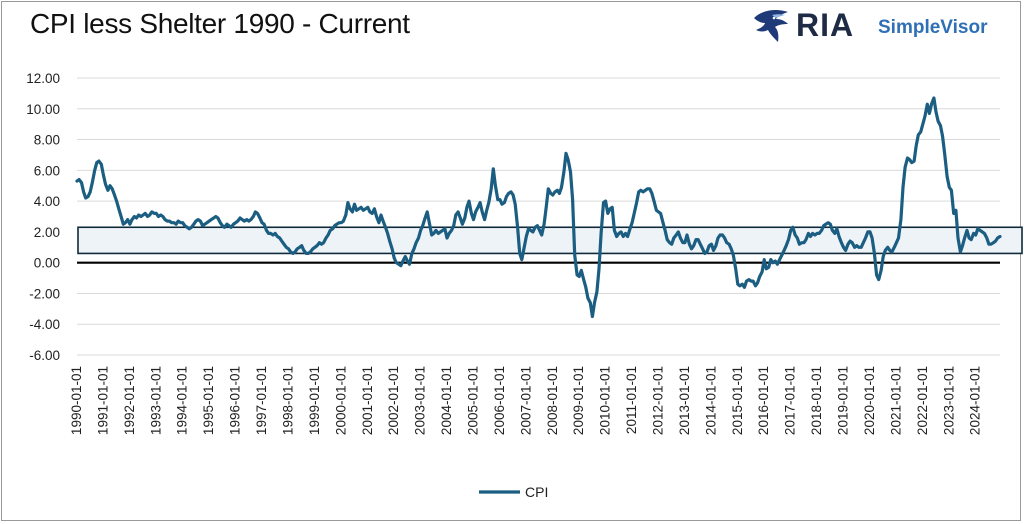 This screenshot has height=524, width=1024. I want to click on x-tick-label: 1994-01-01, so click(182, 400).